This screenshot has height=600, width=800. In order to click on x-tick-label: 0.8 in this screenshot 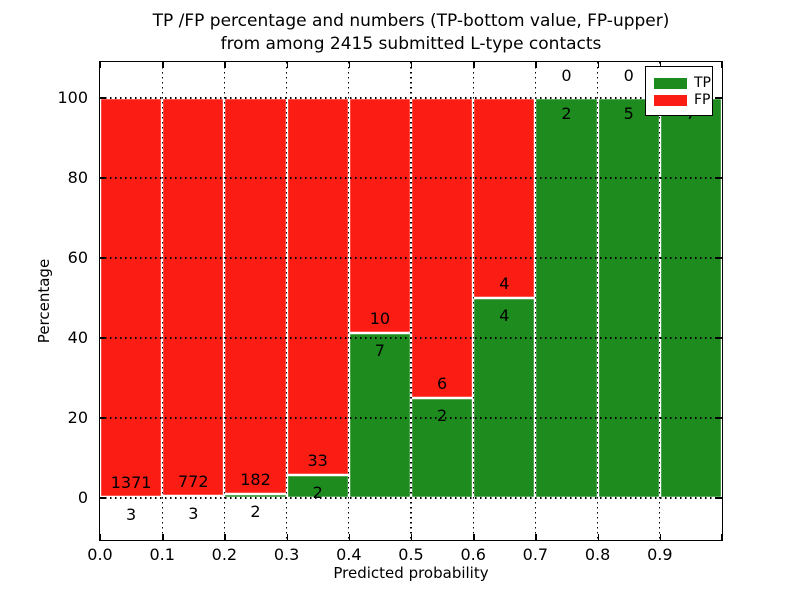, I will do `click(597, 554)`.